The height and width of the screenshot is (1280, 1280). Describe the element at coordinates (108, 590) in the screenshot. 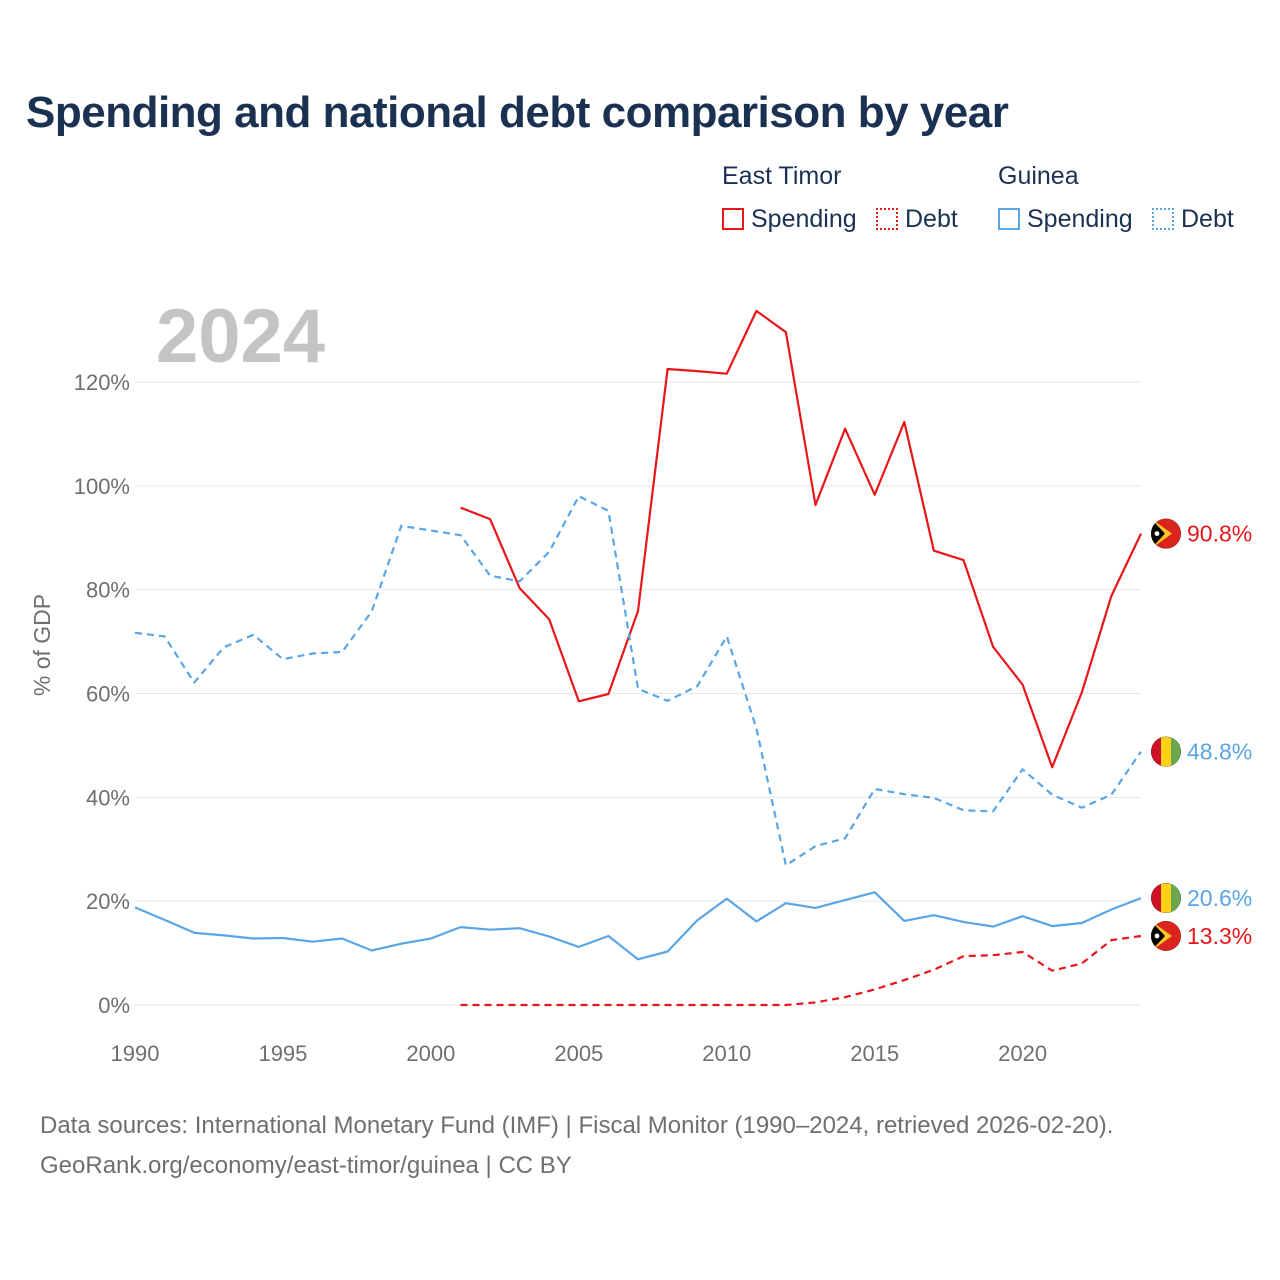

I see `y-tick-label: 80%` at that location.